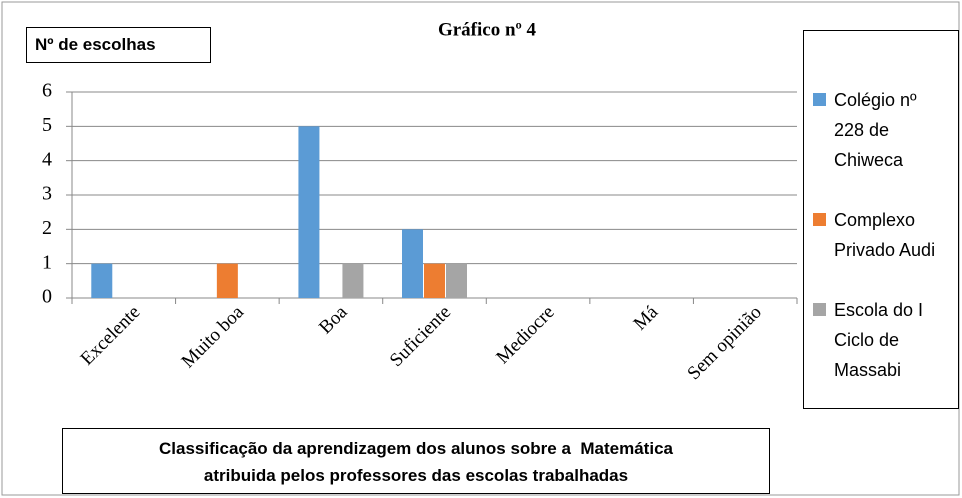 Image resolution: width=962 pixels, height=498 pixels. Describe the element at coordinates (47, 159) in the screenshot. I see `y-tick-label: 4` at that location.